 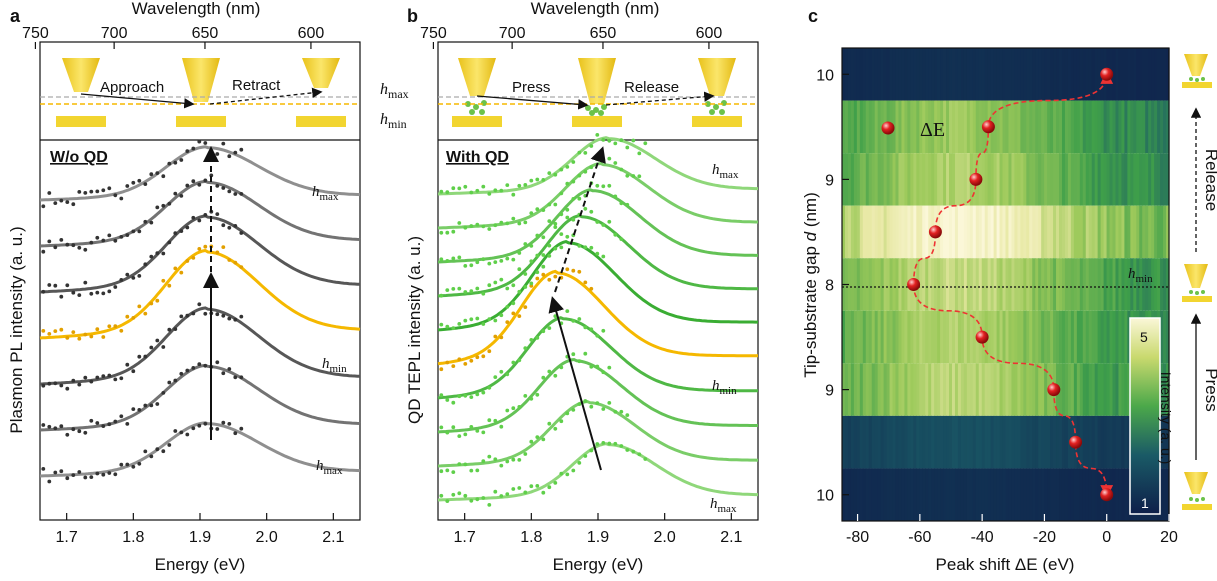 I want to click on top-tick-label: 600, so click(x=311, y=33).